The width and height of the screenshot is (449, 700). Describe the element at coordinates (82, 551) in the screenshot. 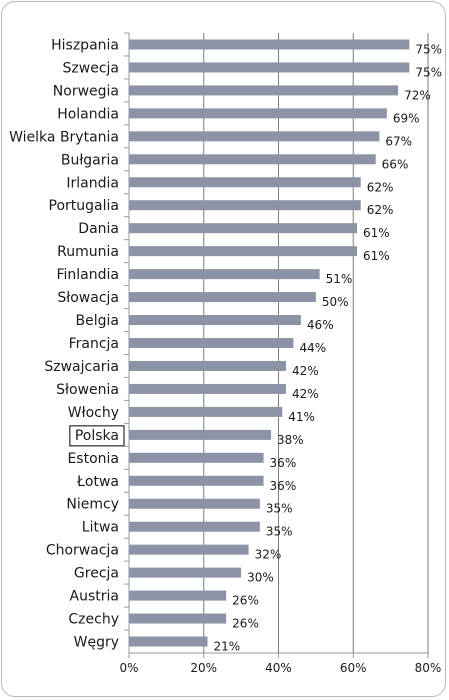

I see `category-label: Chorwacja` at that location.